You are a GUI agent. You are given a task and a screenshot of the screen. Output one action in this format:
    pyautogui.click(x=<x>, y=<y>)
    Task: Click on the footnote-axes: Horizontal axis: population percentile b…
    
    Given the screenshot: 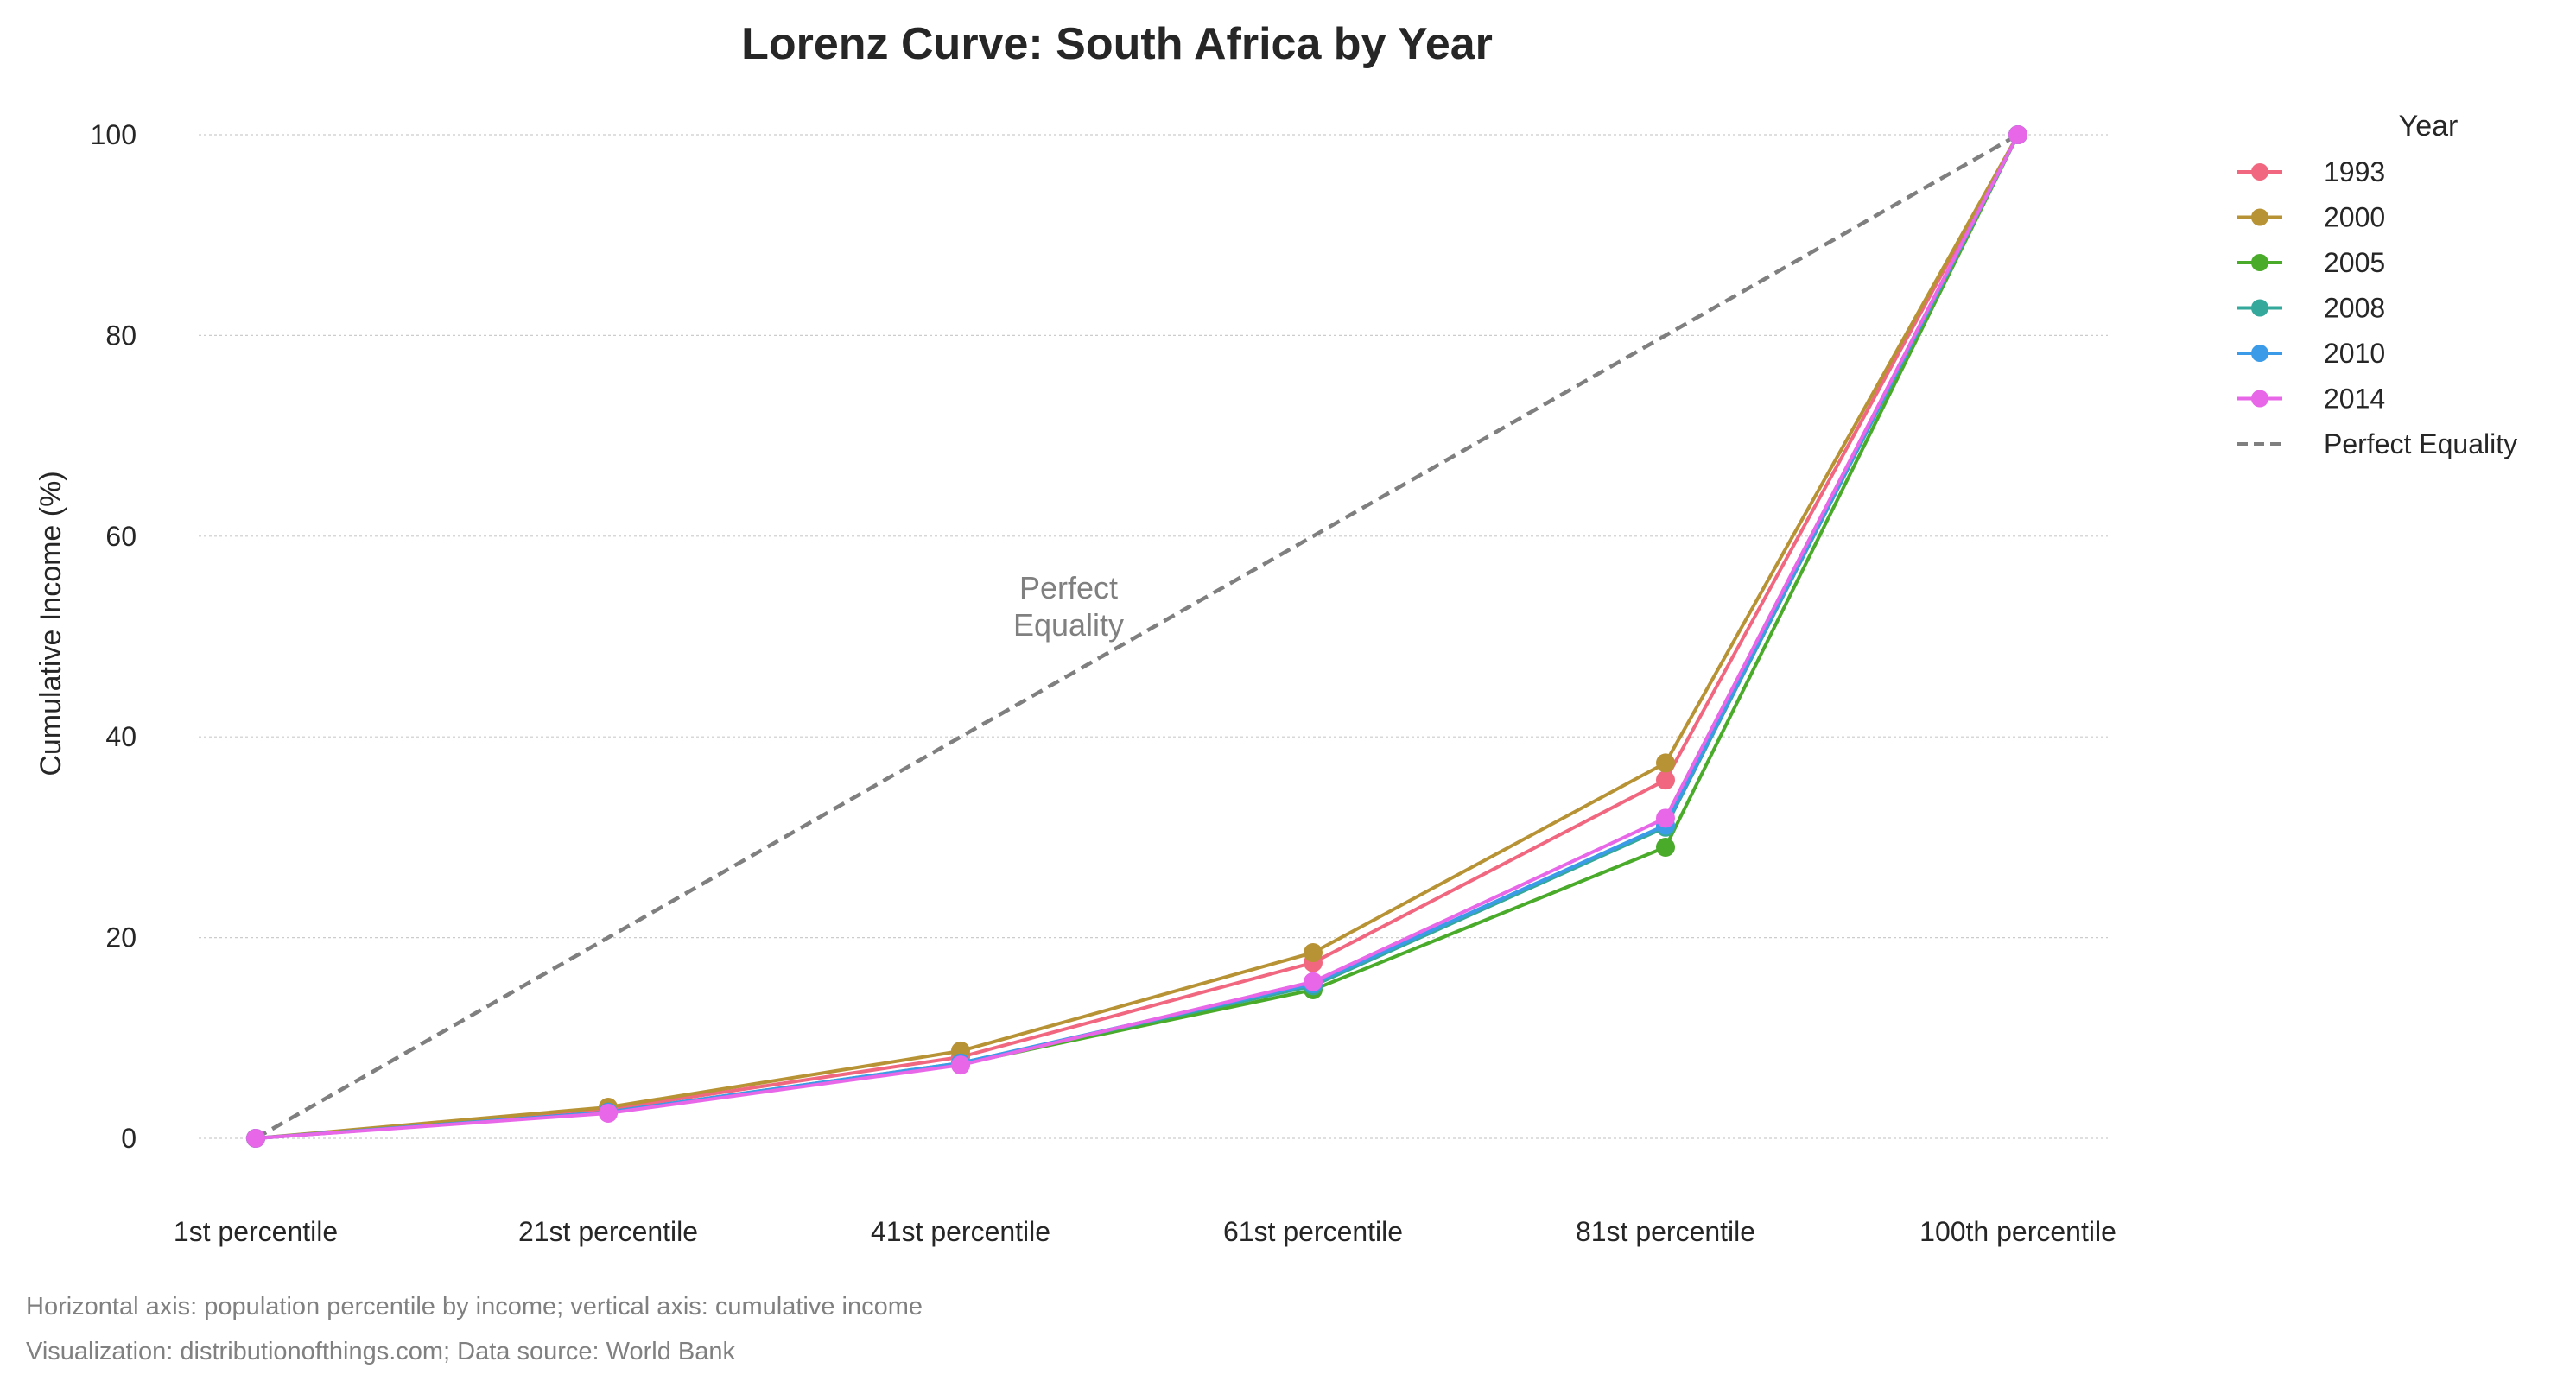 What is the action you would take?
    pyautogui.click(x=474, y=1307)
    